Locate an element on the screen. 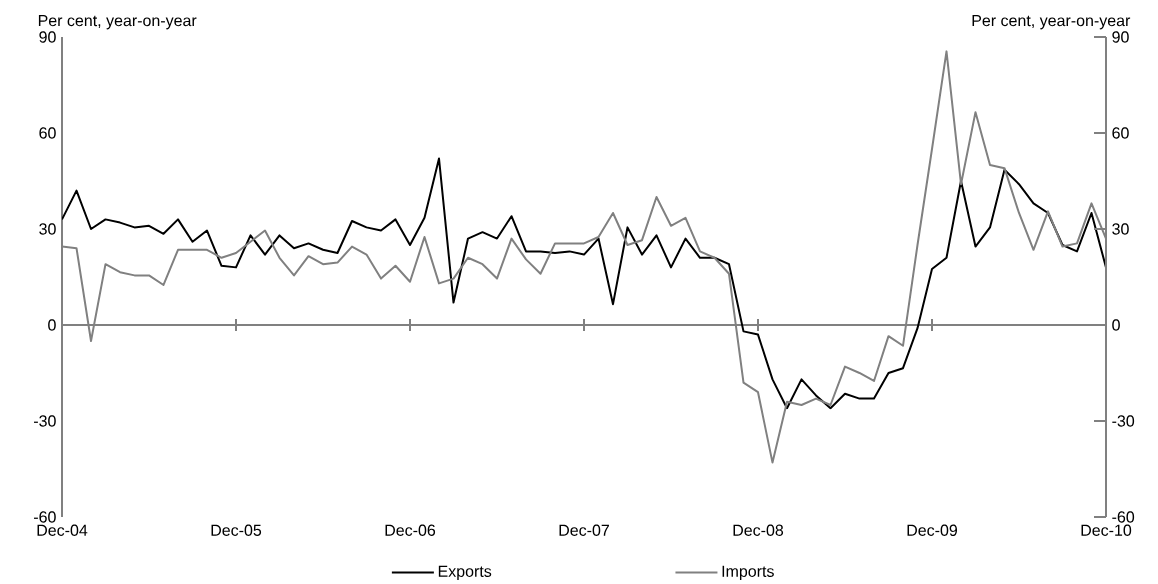 This screenshot has height=584, width=1158. x-tick-label: Dec-10 is located at coordinates (1106, 530).